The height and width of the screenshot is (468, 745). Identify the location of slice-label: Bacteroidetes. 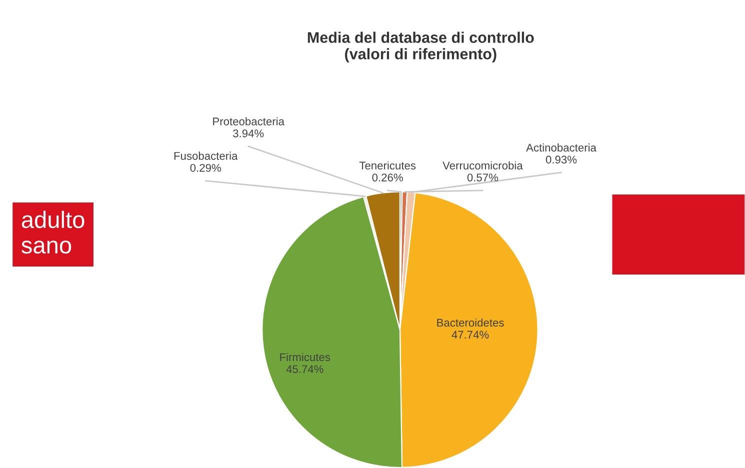
(470, 322).